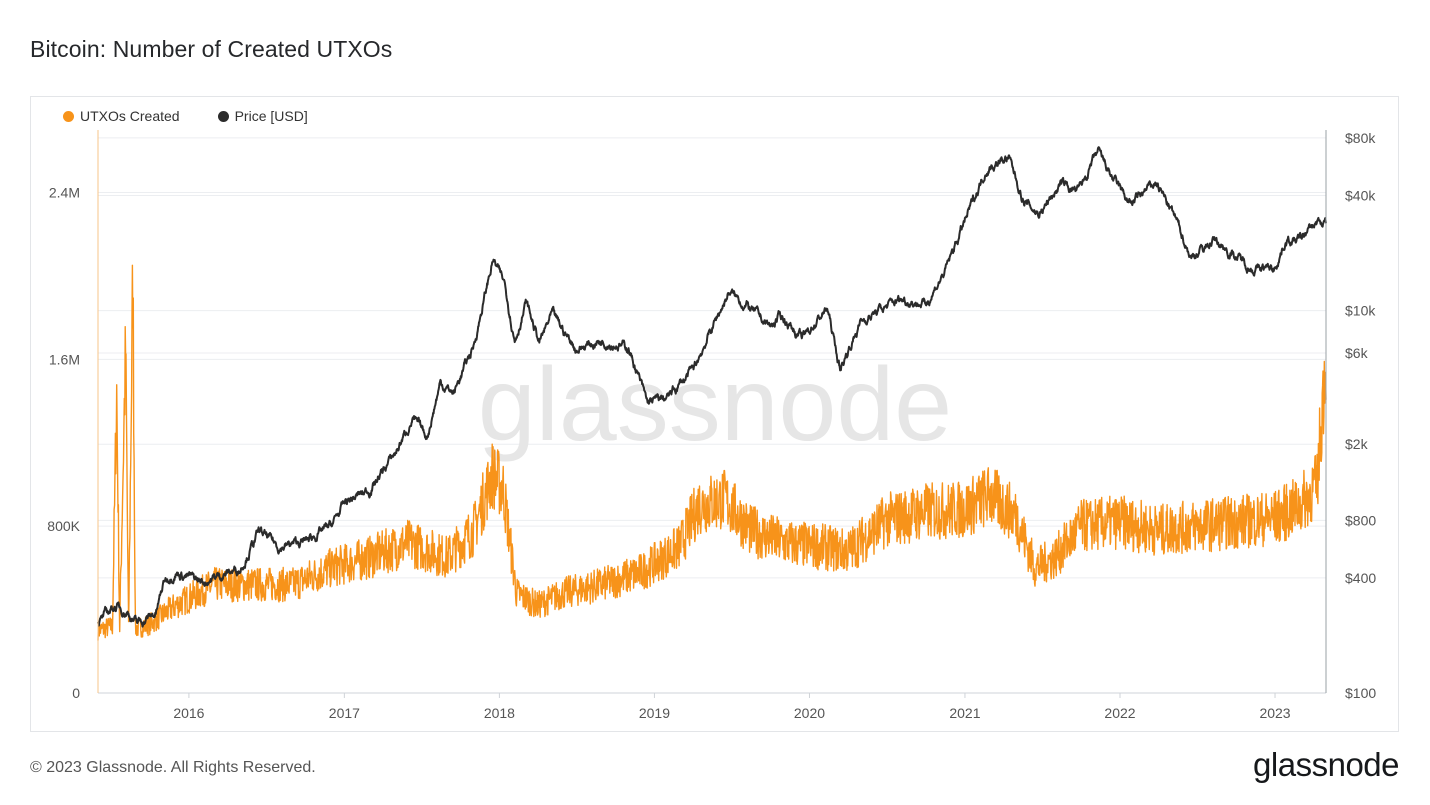  I want to click on y-right-tick-label: $10k, so click(1360, 311).